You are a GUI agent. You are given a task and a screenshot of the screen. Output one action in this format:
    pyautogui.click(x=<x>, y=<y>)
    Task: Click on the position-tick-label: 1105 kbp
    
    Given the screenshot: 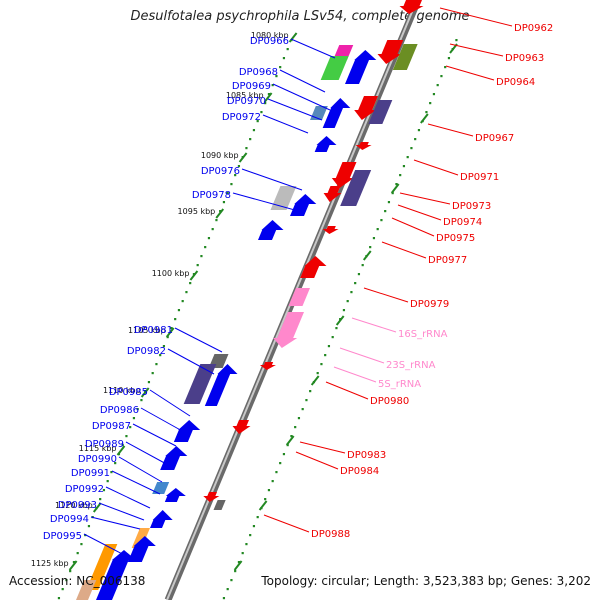 What is the action you would take?
    pyautogui.click(x=147, y=330)
    